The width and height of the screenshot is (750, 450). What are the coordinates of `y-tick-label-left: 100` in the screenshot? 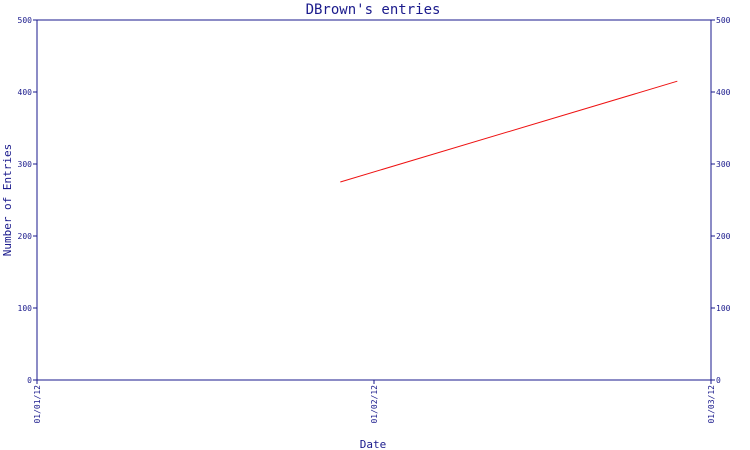 It's located at (25, 308).